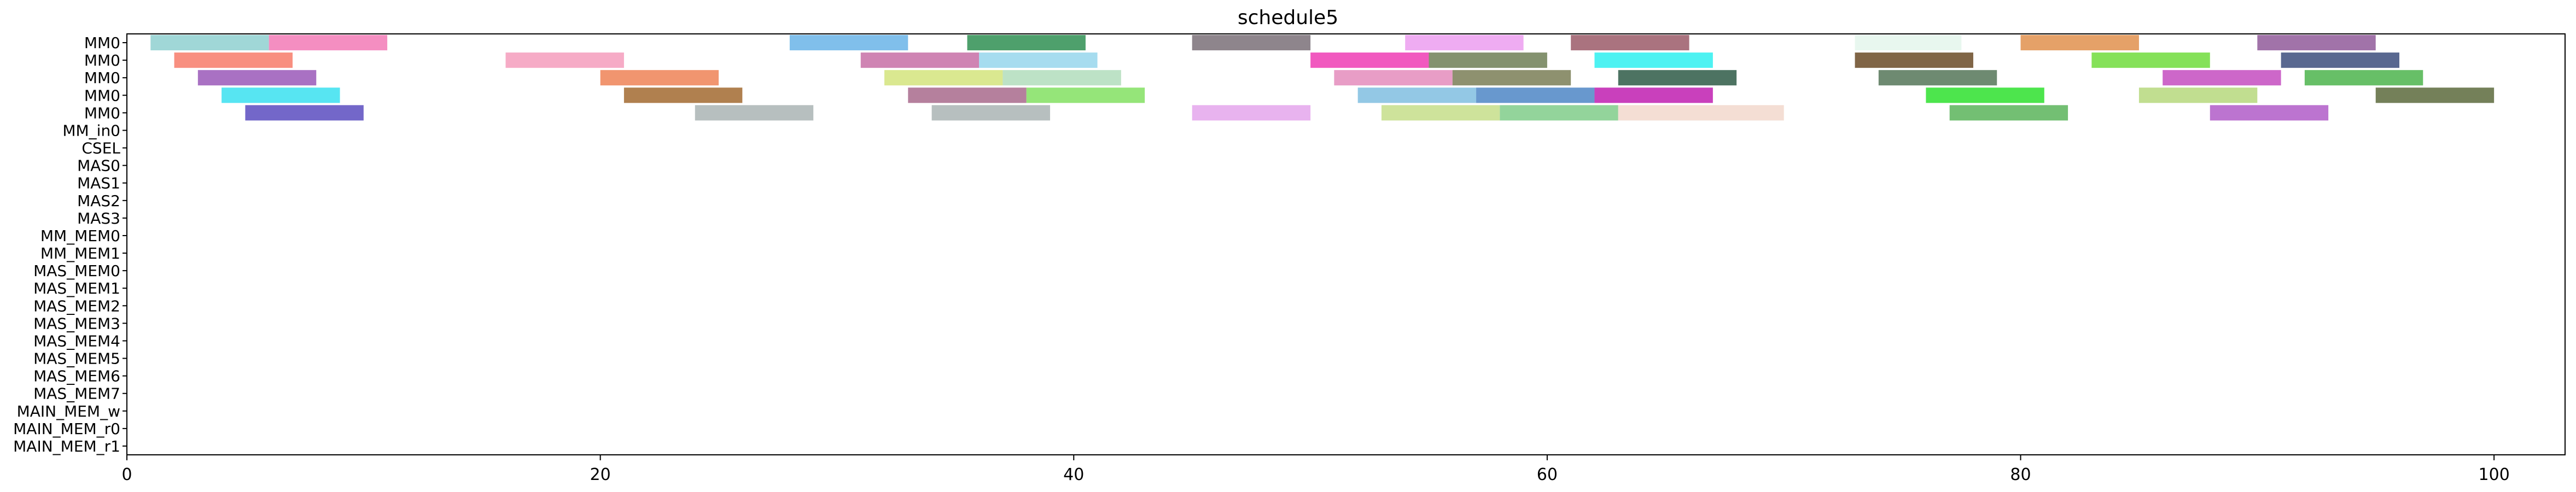 This screenshot has width=2576, height=492. I want to click on row-label: MAS_MEM3, so click(76, 323).